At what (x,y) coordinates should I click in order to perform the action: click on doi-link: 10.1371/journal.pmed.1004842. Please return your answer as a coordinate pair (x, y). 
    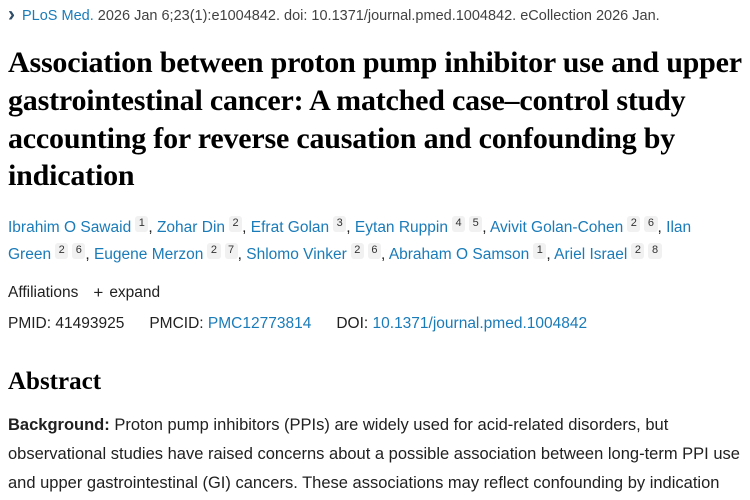
    Looking at the image, I should click on (480, 323).